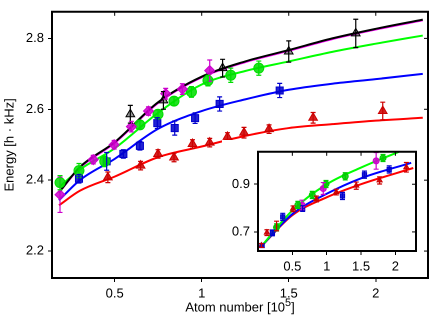 The height and width of the screenshot is (327, 436). Describe the element at coordinates (8, 145) in the screenshot. I see `y-axis-title: Energy [h · kHz]` at that location.